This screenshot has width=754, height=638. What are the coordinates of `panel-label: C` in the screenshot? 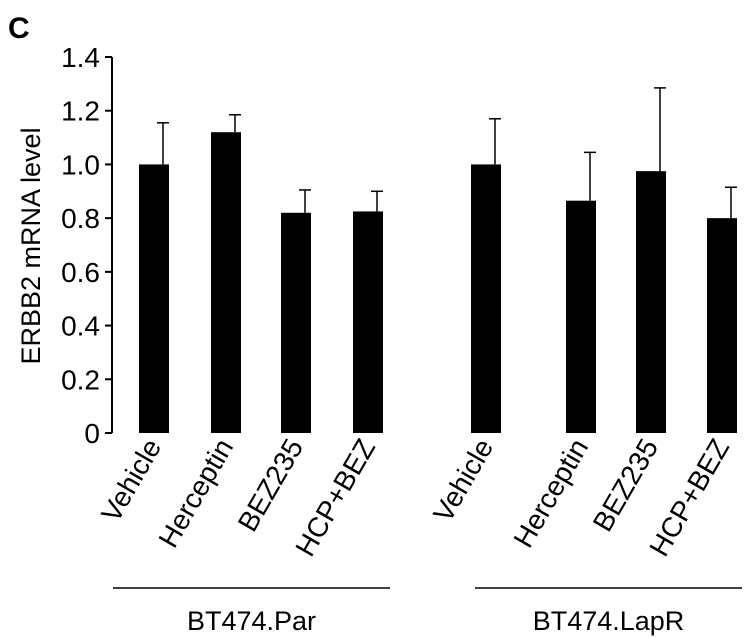 It's located at (19, 28).